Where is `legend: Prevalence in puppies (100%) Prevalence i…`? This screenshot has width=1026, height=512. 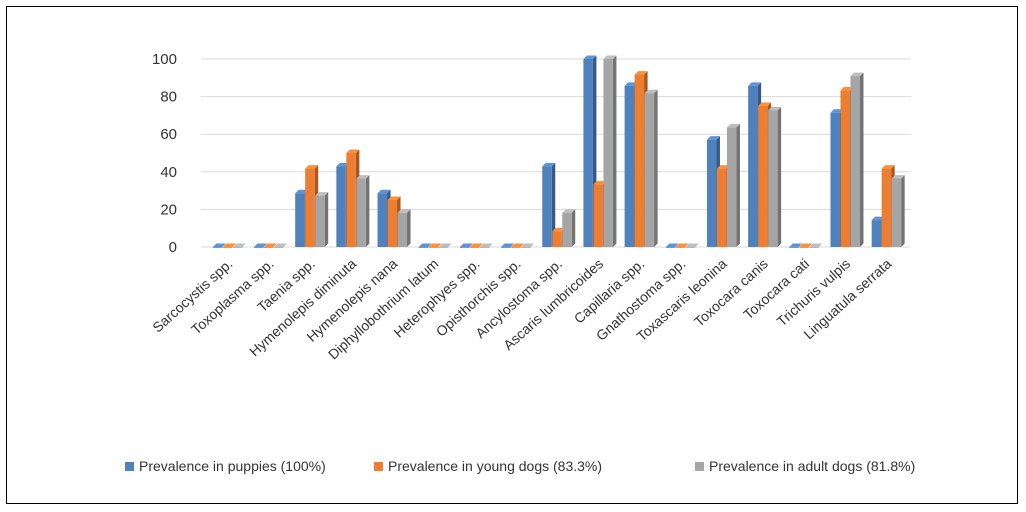 legend: Prevalence in puppies (100%) Prevalence i… is located at coordinates (520, 466).